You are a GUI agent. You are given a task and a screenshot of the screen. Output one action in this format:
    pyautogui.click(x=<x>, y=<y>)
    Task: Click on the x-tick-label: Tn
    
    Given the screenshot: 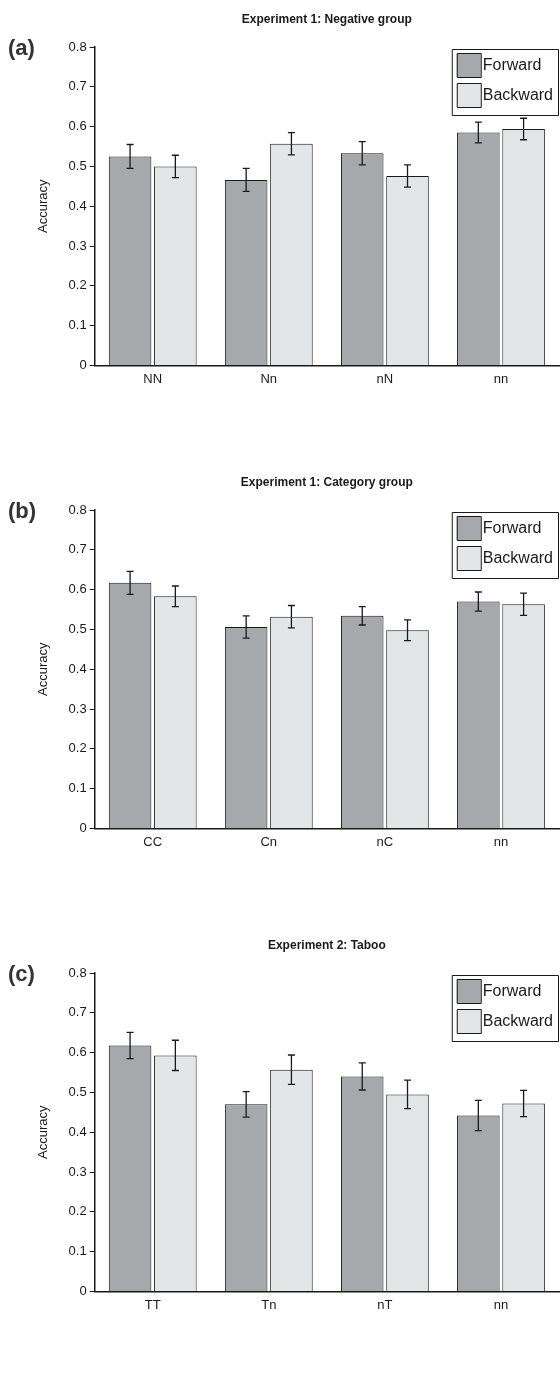 What is the action you would take?
    pyautogui.click(x=269, y=1304)
    